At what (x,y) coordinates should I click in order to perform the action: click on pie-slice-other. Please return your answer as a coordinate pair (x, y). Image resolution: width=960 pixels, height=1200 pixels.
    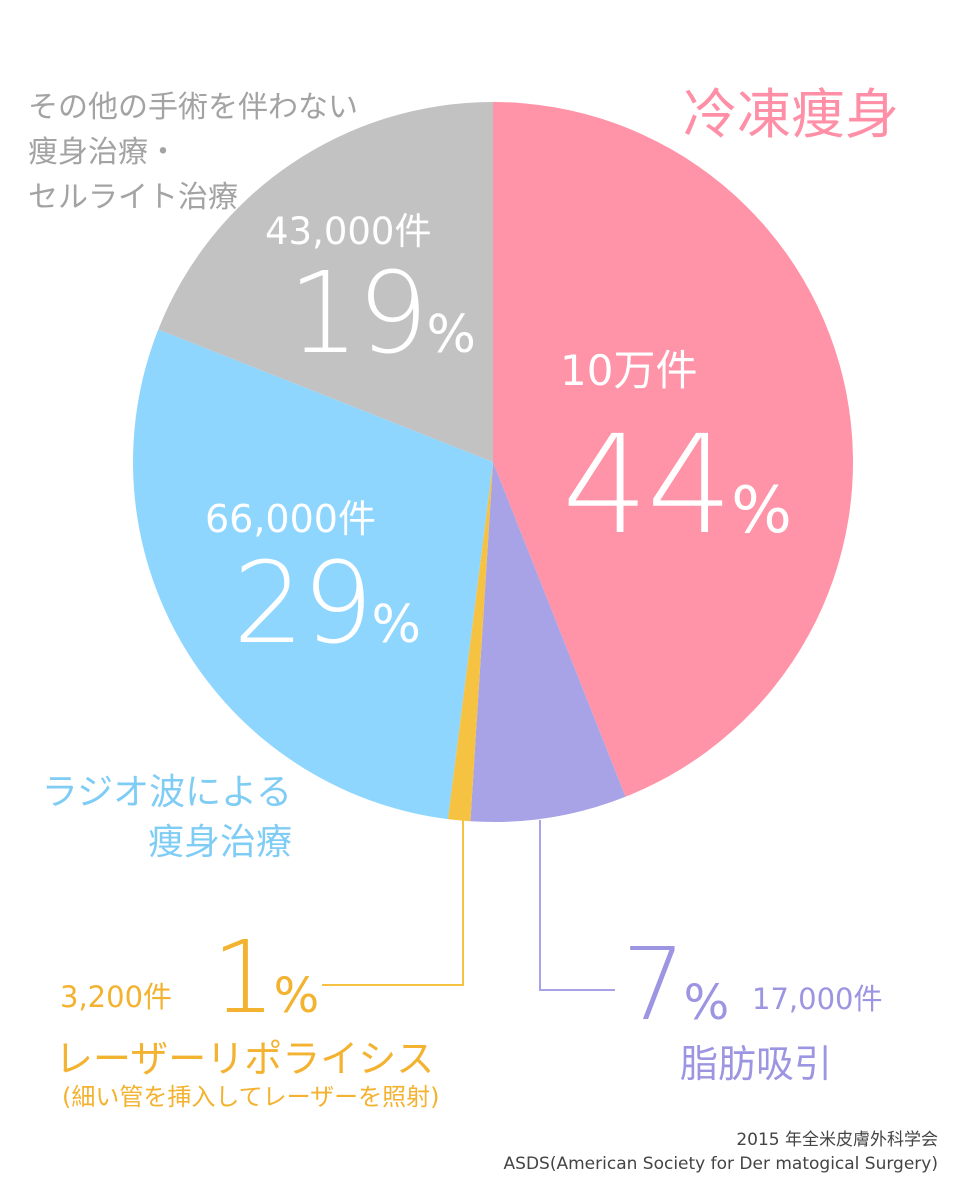
    Looking at the image, I should click on (326, 281).